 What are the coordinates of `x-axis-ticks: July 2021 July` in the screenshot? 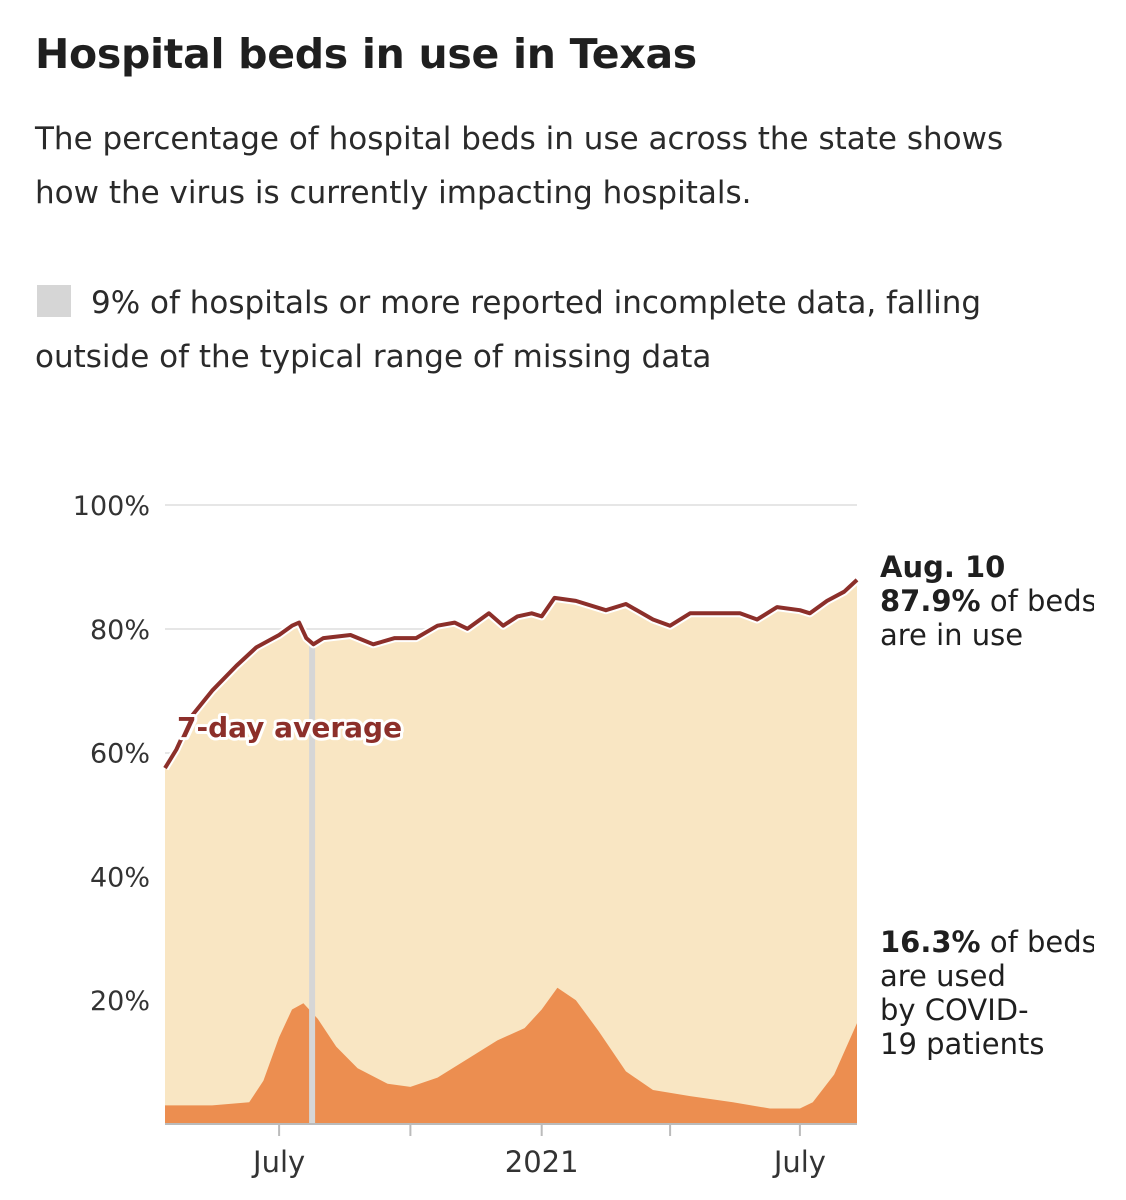 It's located at (538, 1151).